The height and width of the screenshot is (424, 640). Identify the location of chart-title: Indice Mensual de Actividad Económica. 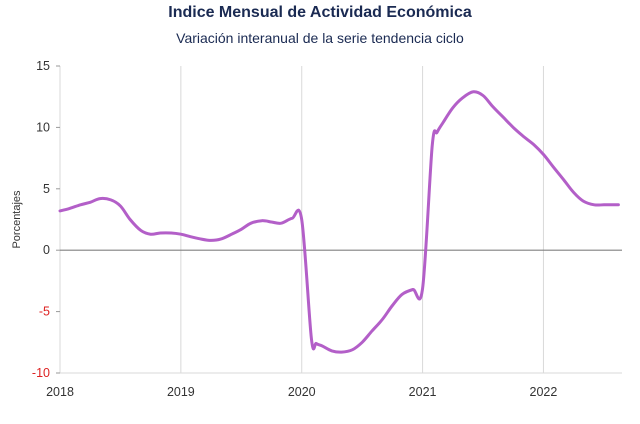
(320, 12).